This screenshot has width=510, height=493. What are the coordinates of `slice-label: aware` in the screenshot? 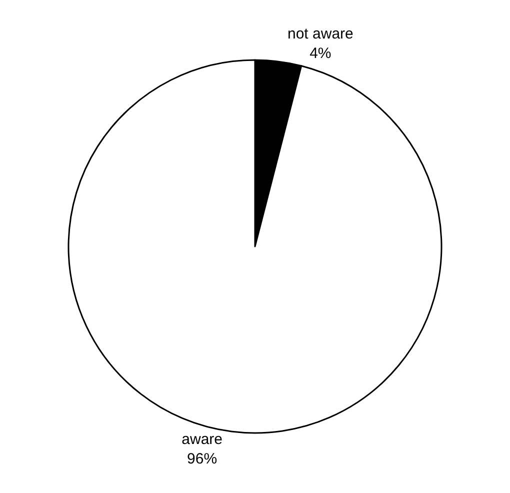 It's located at (202, 439).